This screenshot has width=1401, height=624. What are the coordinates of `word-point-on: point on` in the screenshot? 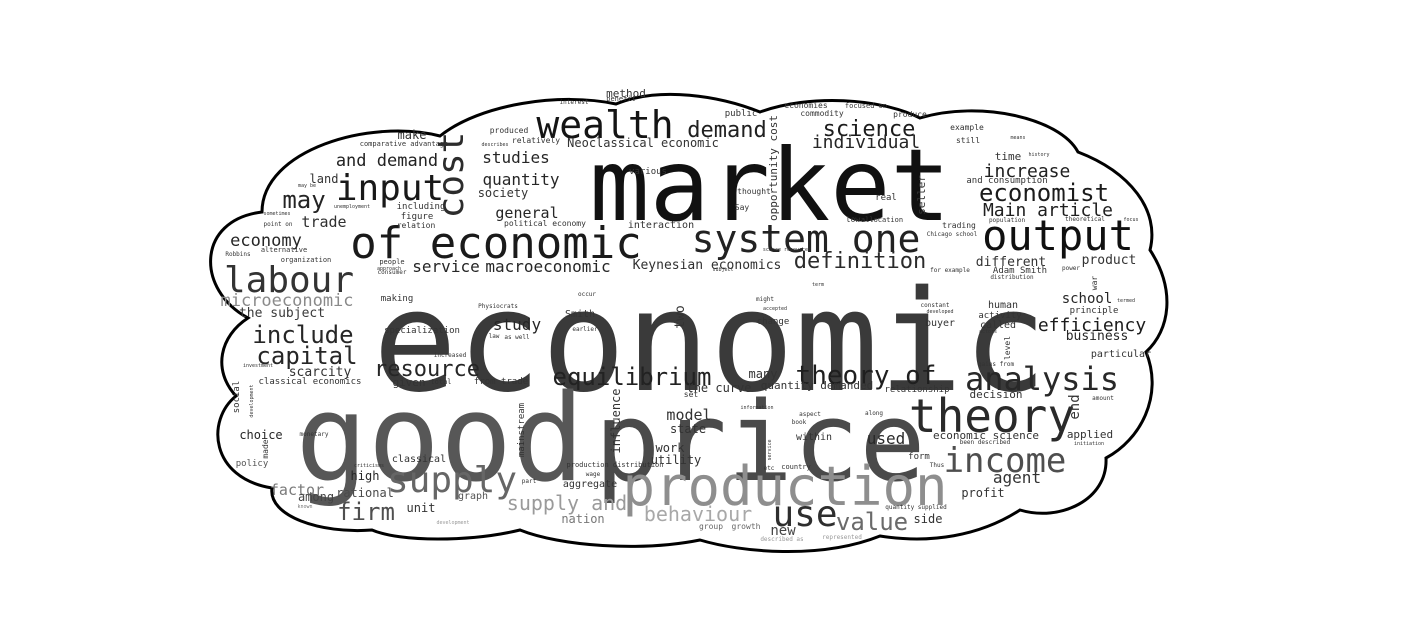 It's located at (278, 224).